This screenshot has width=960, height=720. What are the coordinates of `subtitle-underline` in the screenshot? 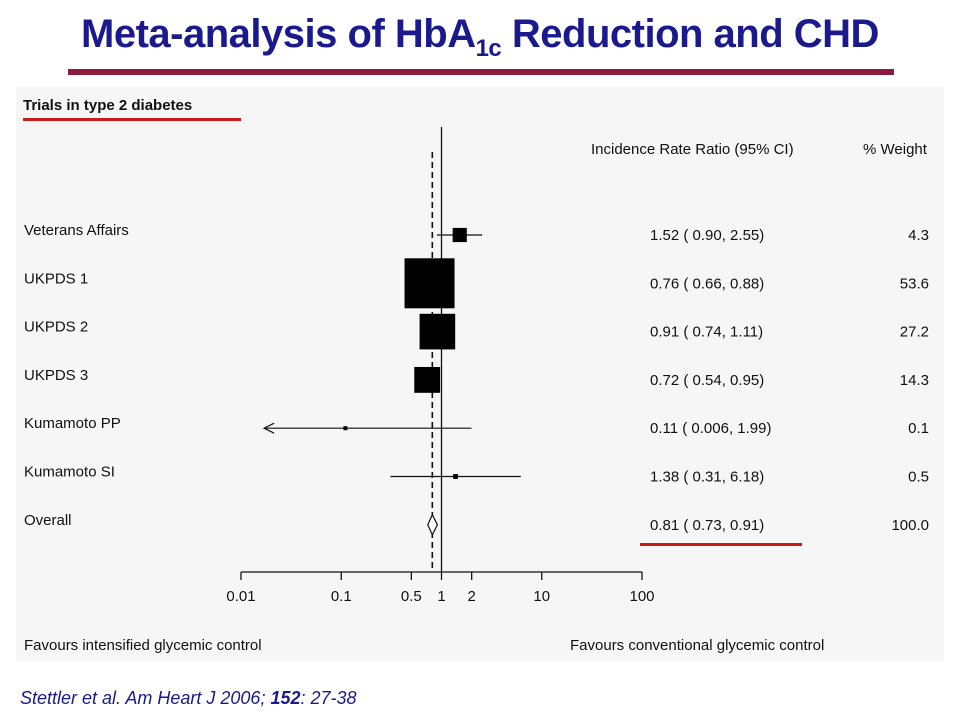 It's located at (132, 119).